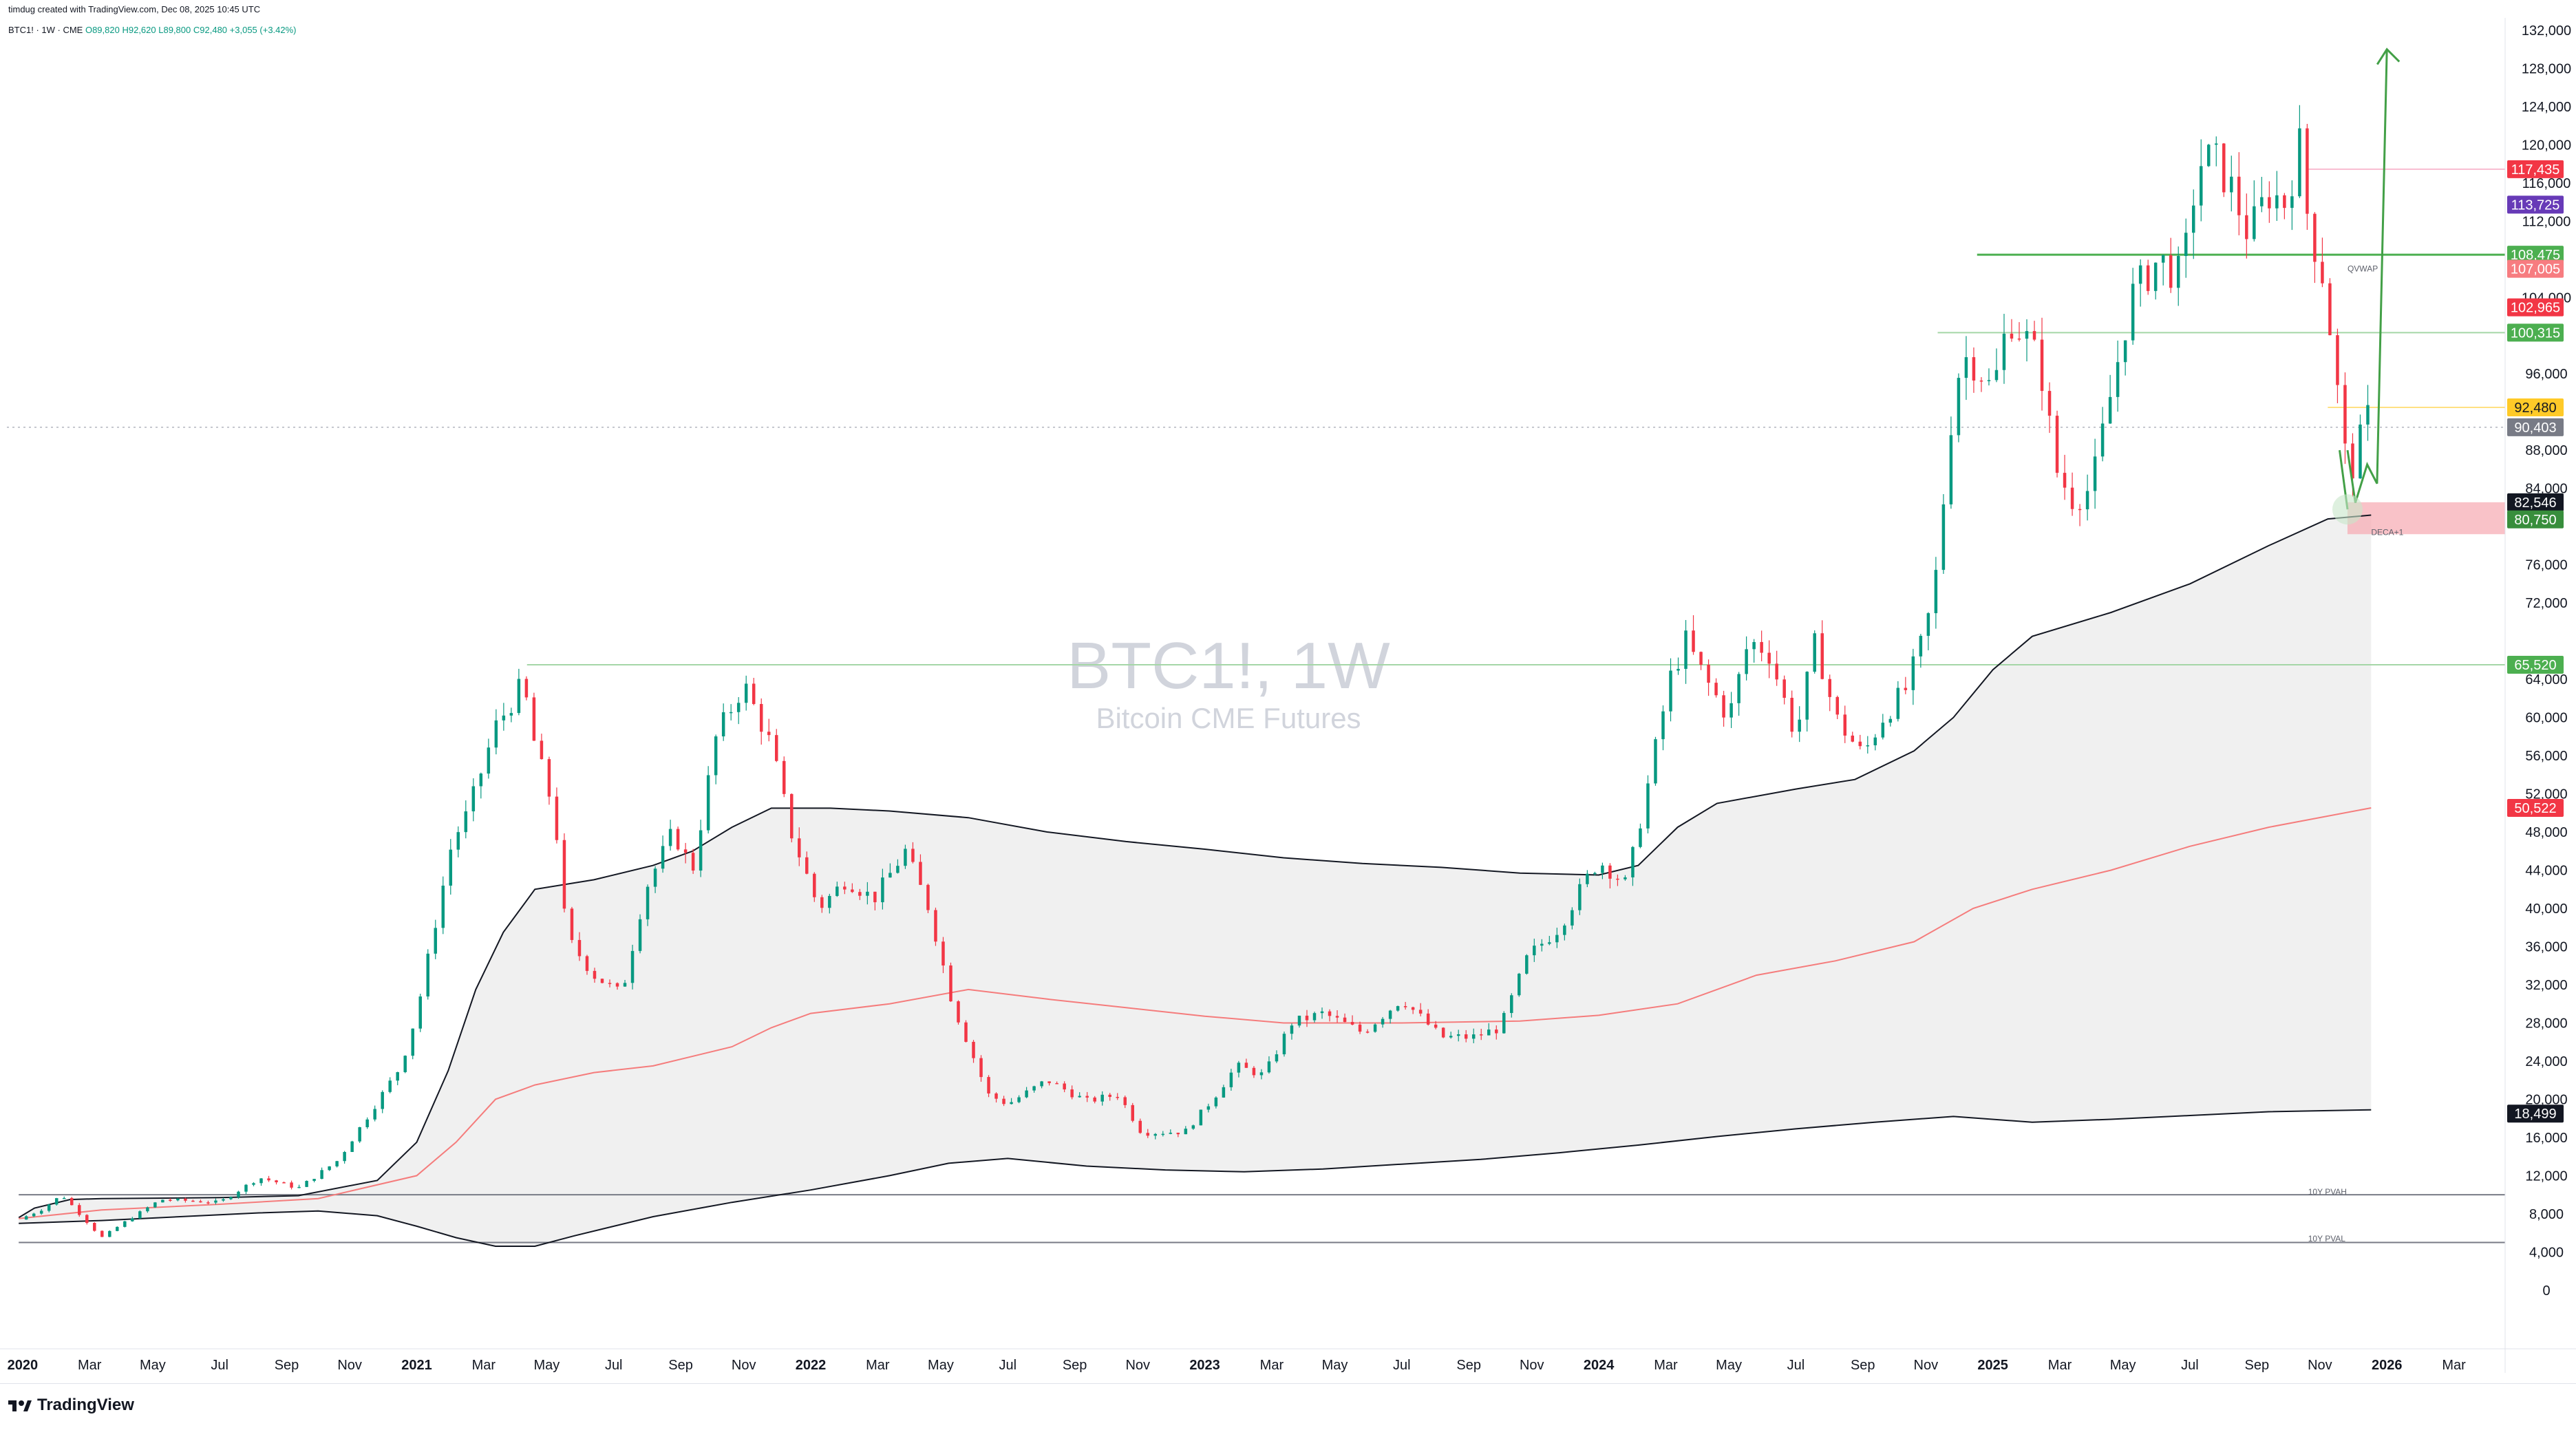 Image resolution: width=2576 pixels, height=1430 pixels. Describe the element at coordinates (2546, 1024) in the screenshot. I see `y-tick-label: 28,000` at that location.